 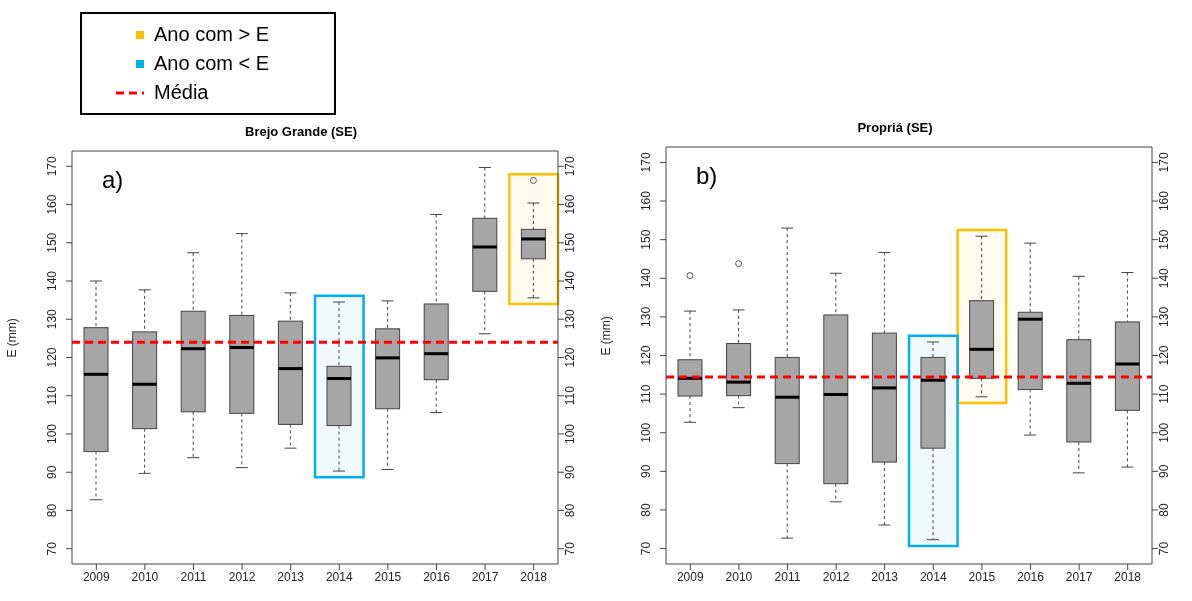 What do you see at coordinates (113, 180) in the screenshot?
I see `annotation: a)` at bounding box center [113, 180].